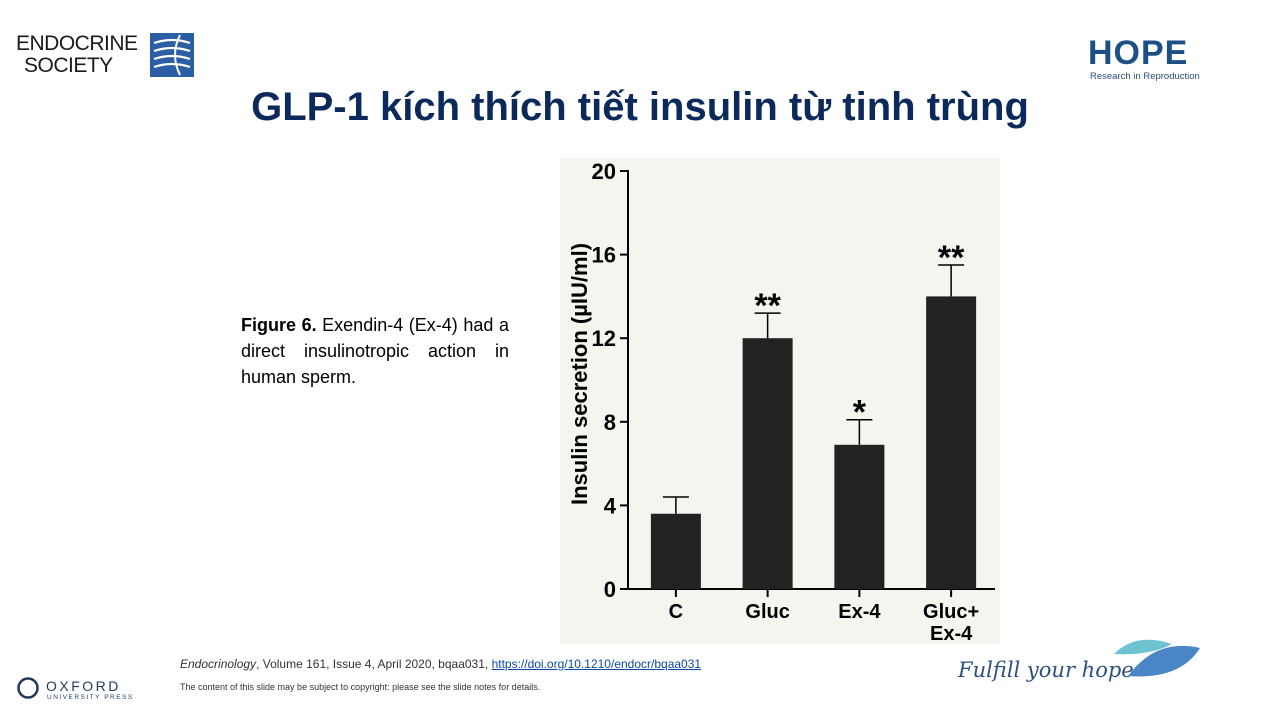 This screenshot has height=720, width=1280. What do you see at coordinates (604, 255) in the screenshot?
I see `y-tick-label: 16` at bounding box center [604, 255].